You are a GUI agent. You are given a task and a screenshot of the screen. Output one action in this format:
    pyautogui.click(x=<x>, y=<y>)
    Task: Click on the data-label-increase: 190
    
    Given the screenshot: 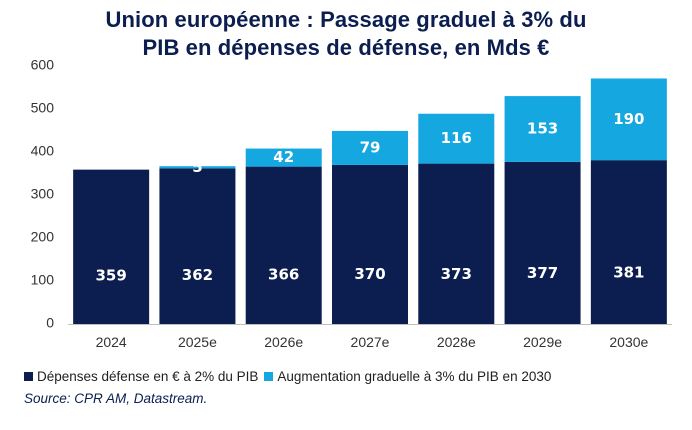 What is the action you would take?
    pyautogui.click(x=628, y=119)
    